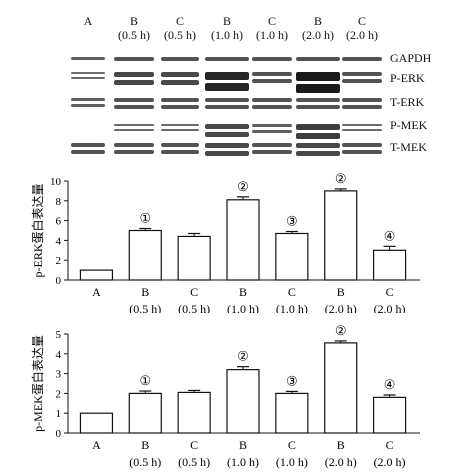 Image resolution: width=466 pixels, height=472 pixels. I want to click on y-tick-label: 1, so click(59, 414).